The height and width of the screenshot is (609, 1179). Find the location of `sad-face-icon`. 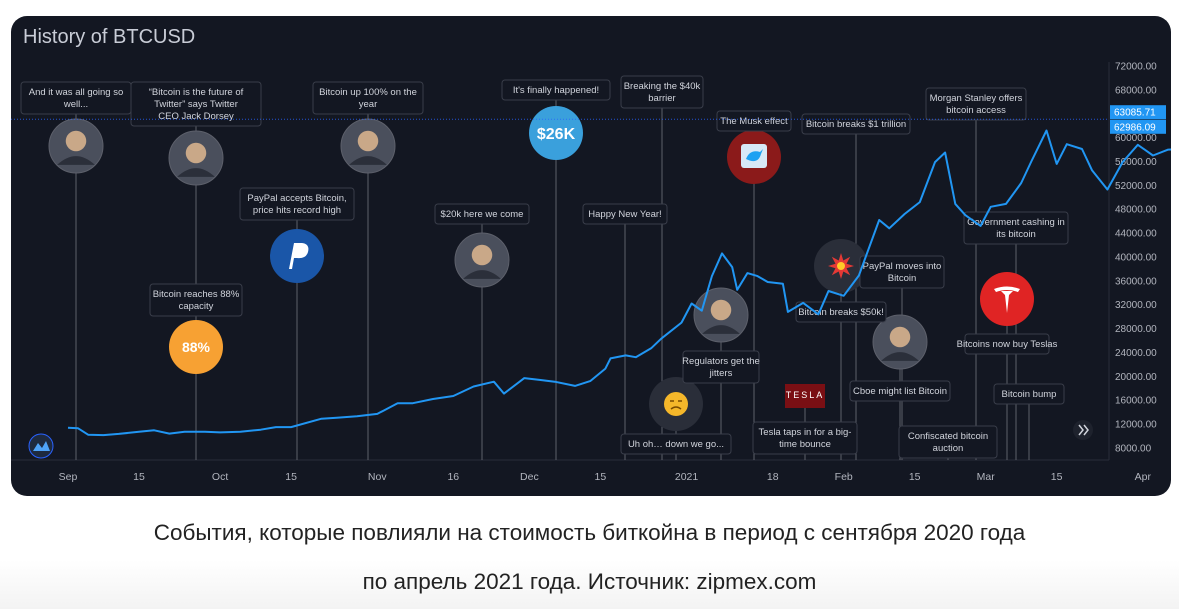

sad-face-icon is located at coordinates (676, 404).